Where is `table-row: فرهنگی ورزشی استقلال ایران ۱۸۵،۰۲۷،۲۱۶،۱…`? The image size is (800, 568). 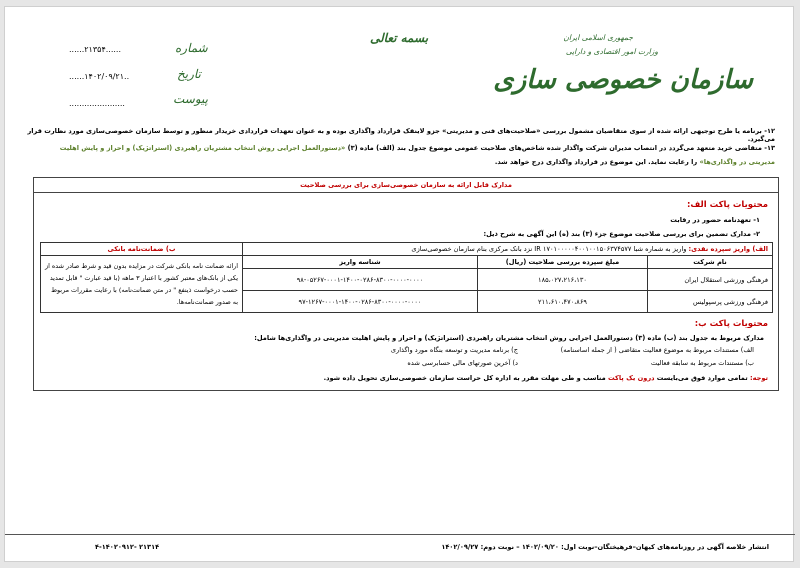
table-row: فرهنگی ورزشی استقلال ایران ۱۸۵،۰۲۷،۲۱۶،۱… is located at coordinates (407, 279).